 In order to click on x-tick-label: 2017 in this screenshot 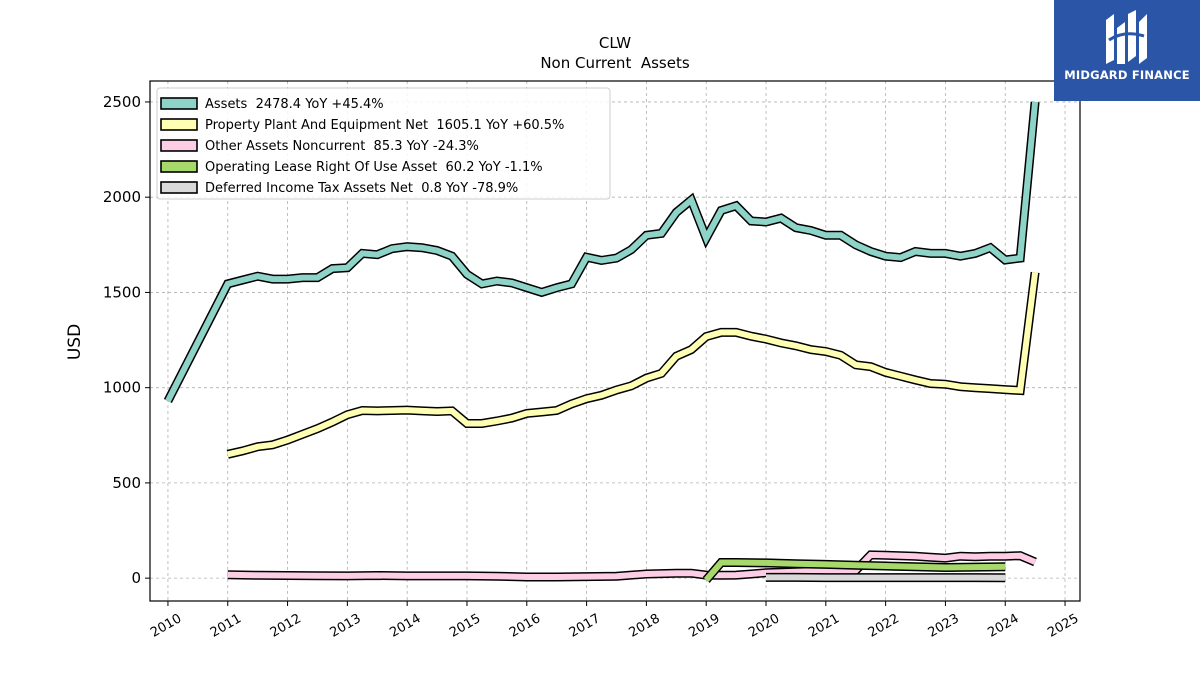, I will do `click(585, 626)`.